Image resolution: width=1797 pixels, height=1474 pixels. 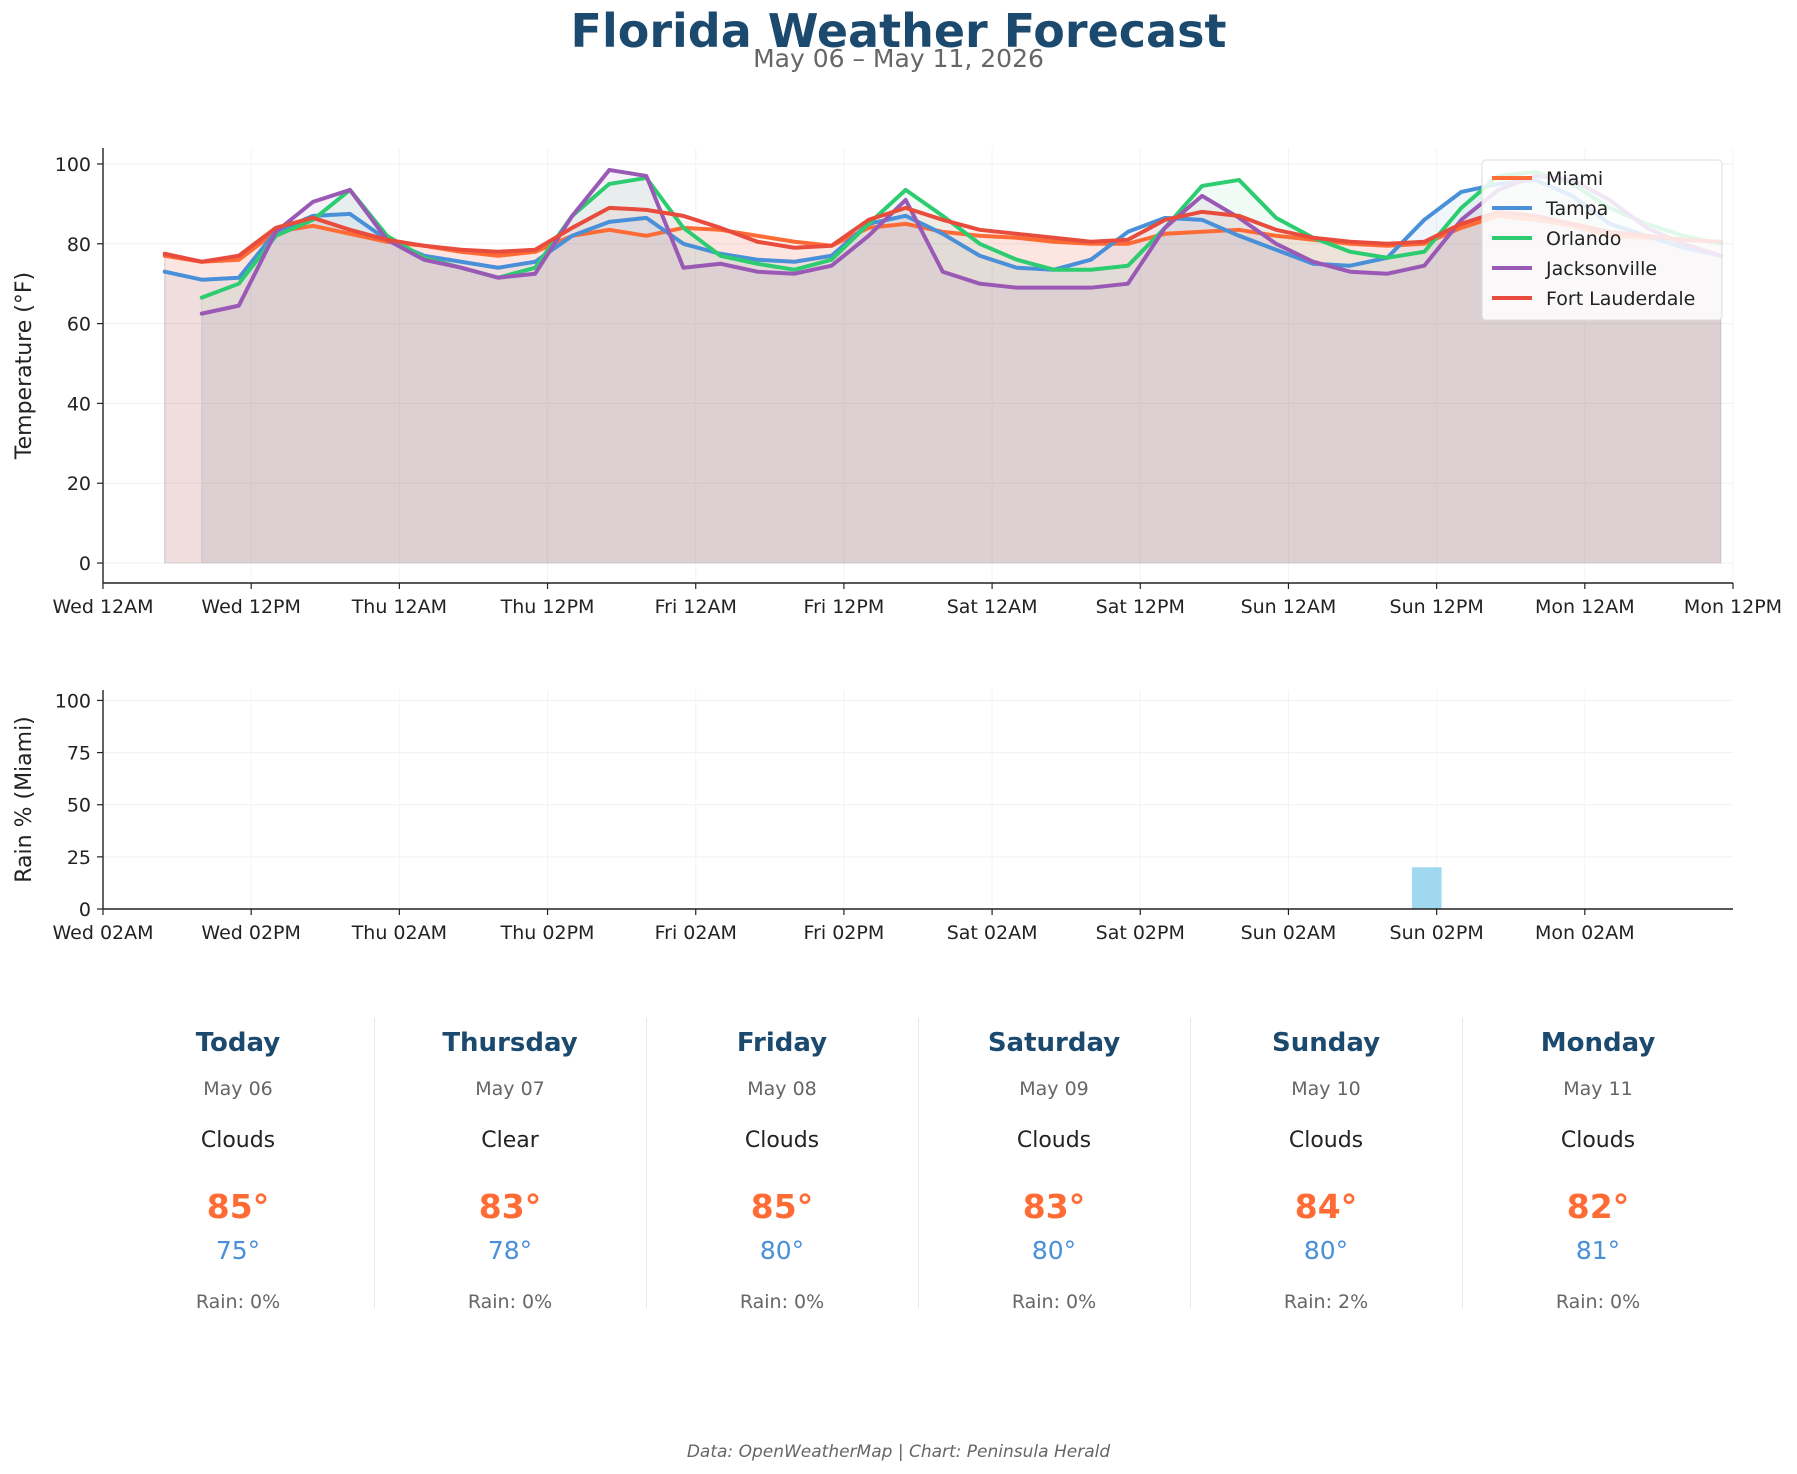 What do you see at coordinates (79, 245) in the screenshot?
I see `y-tick-label: 80` at bounding box center [79, 245].